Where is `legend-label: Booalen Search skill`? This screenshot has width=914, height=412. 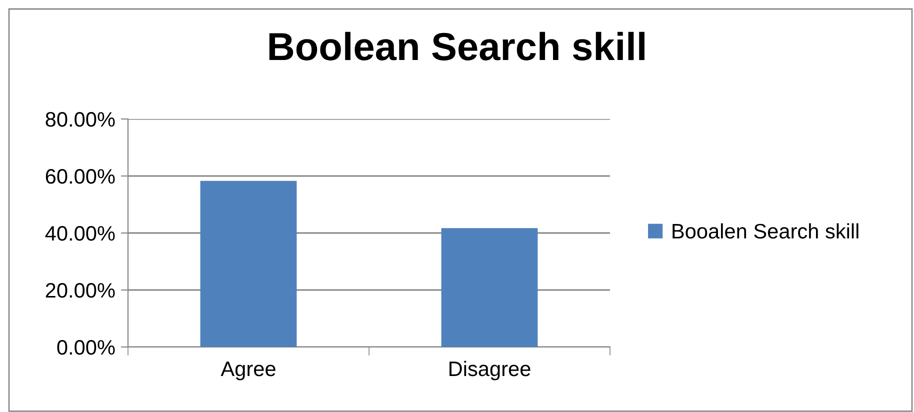
legend-label: Booalen Search skill is located at coordinates (765, 231).